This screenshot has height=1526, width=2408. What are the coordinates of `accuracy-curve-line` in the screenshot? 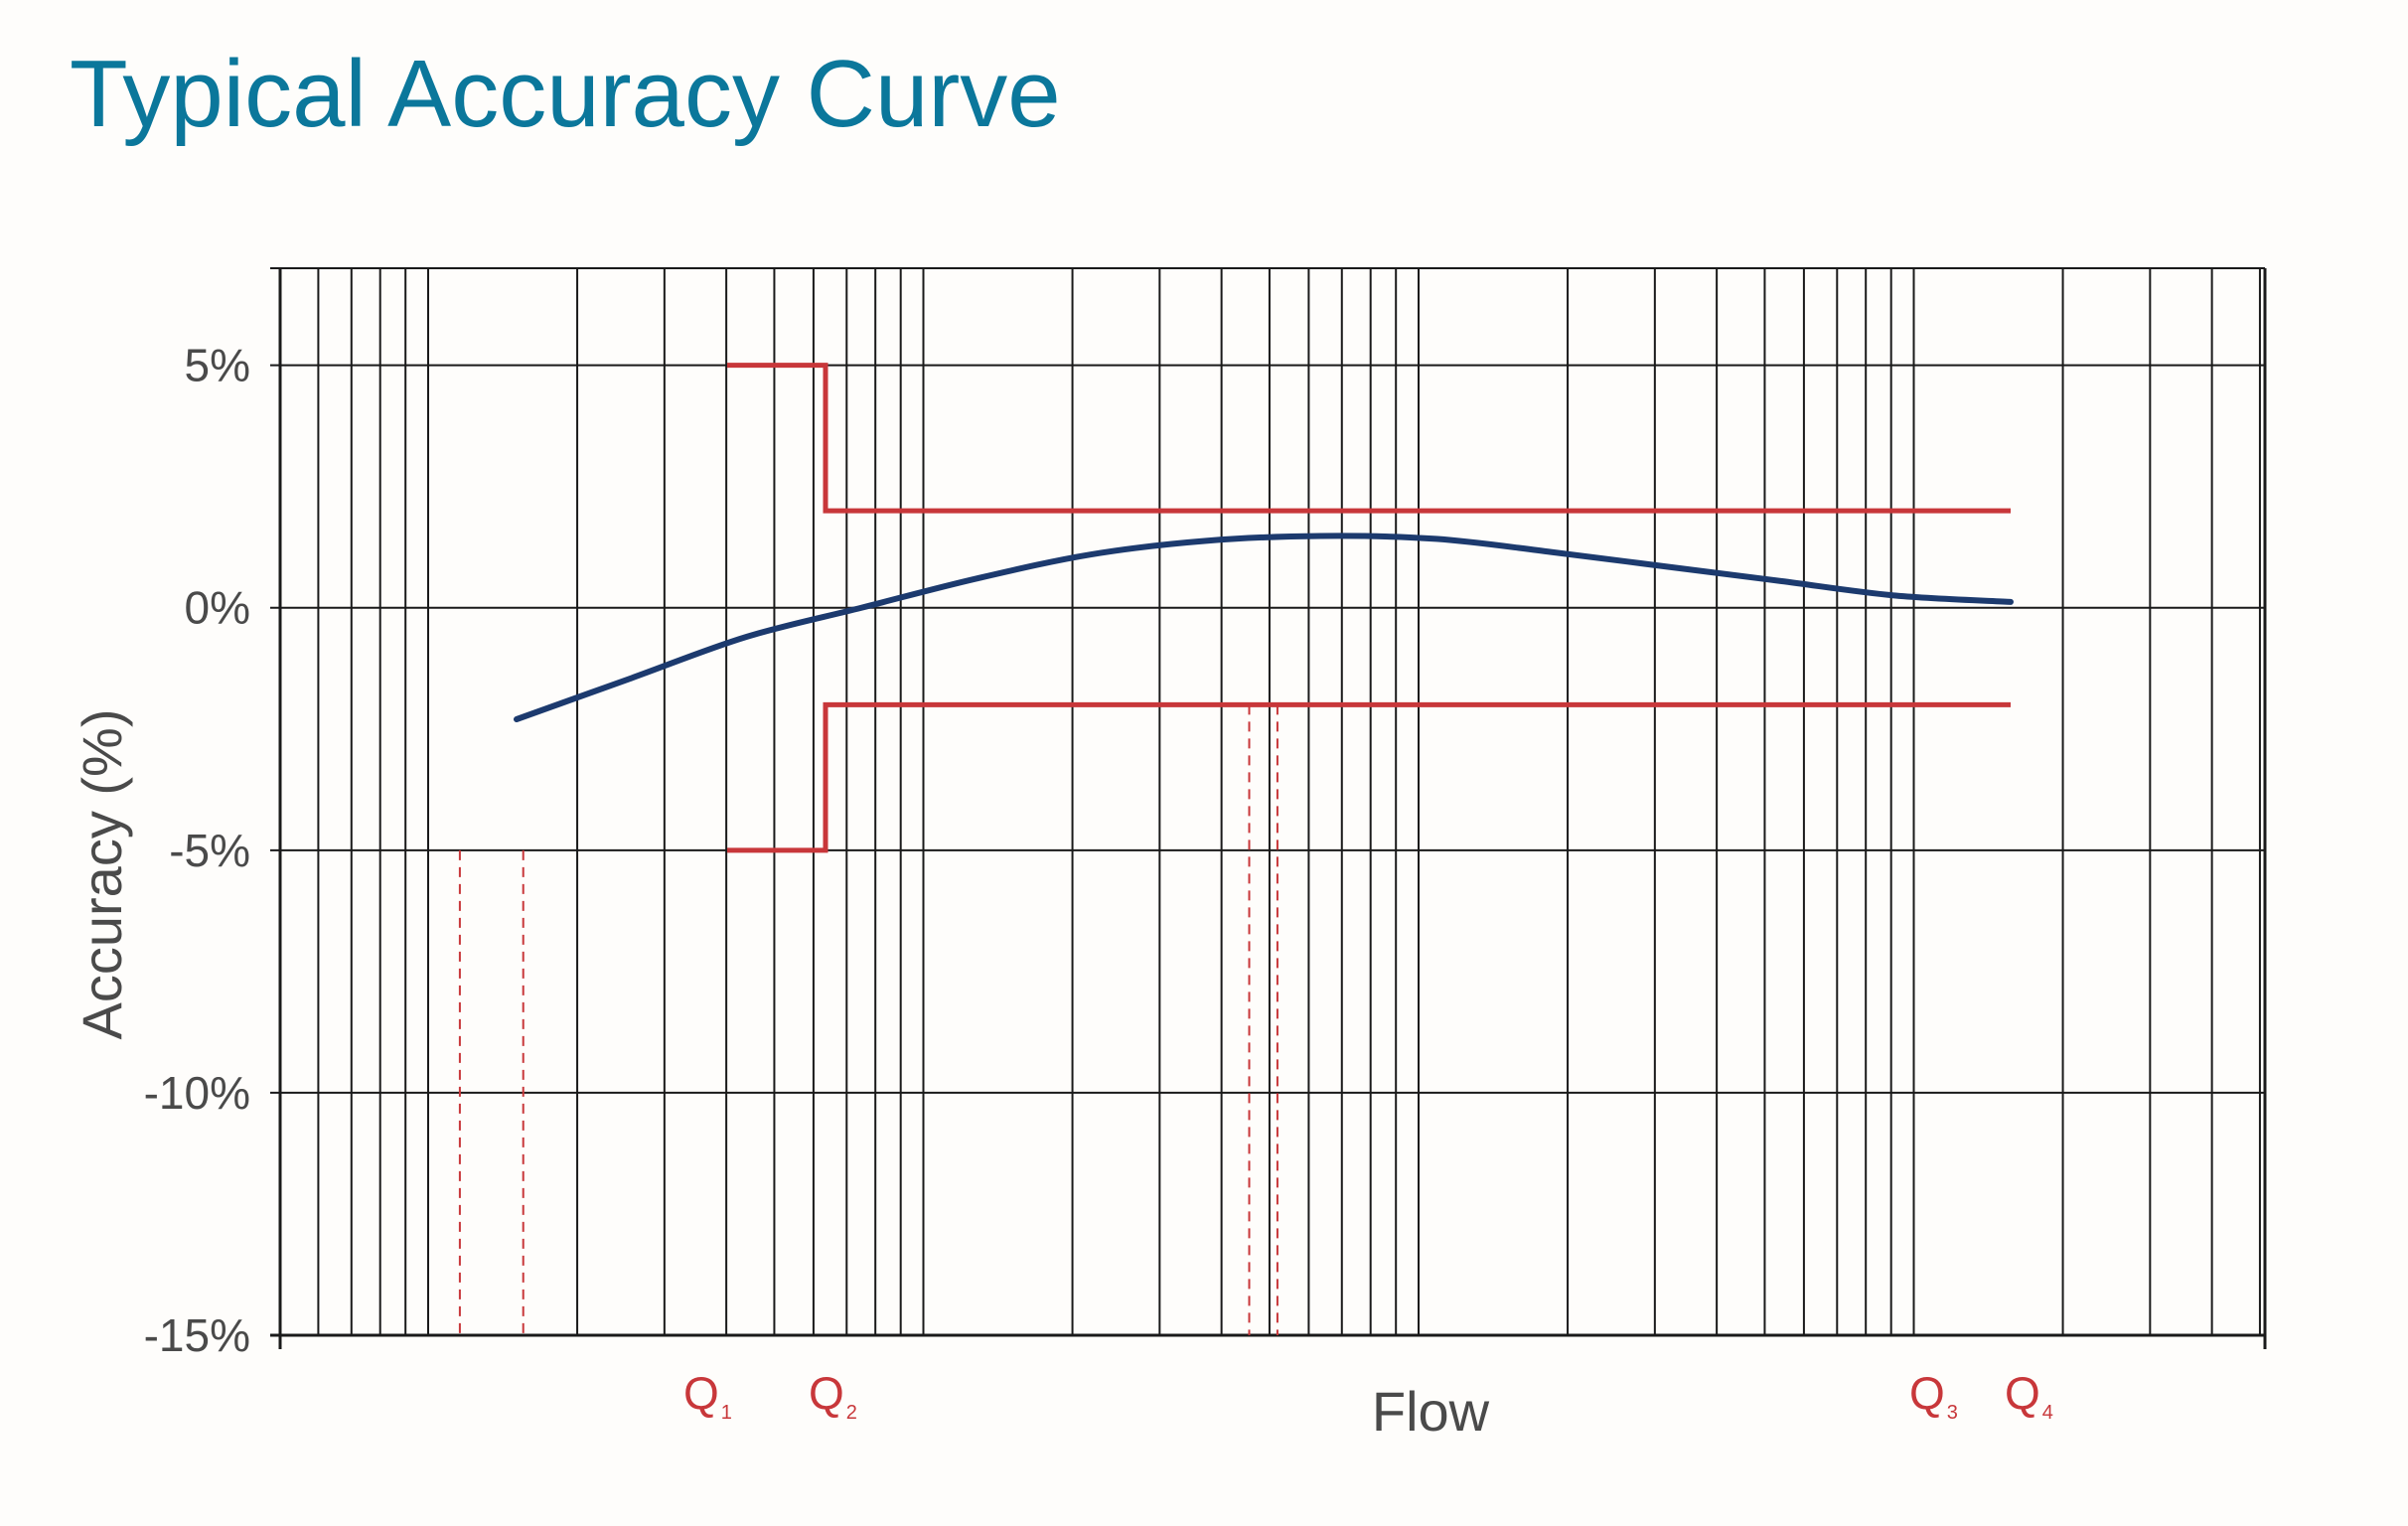 It's located at (1264, 628).